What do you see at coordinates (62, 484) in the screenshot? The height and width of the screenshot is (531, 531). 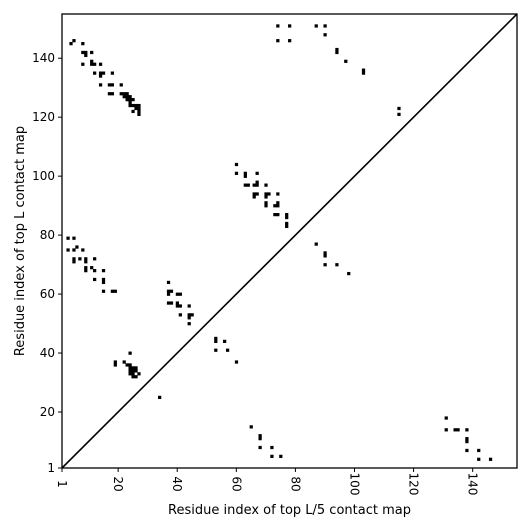 I see `x-tick-label: 1` at bounding box center [62, 484].